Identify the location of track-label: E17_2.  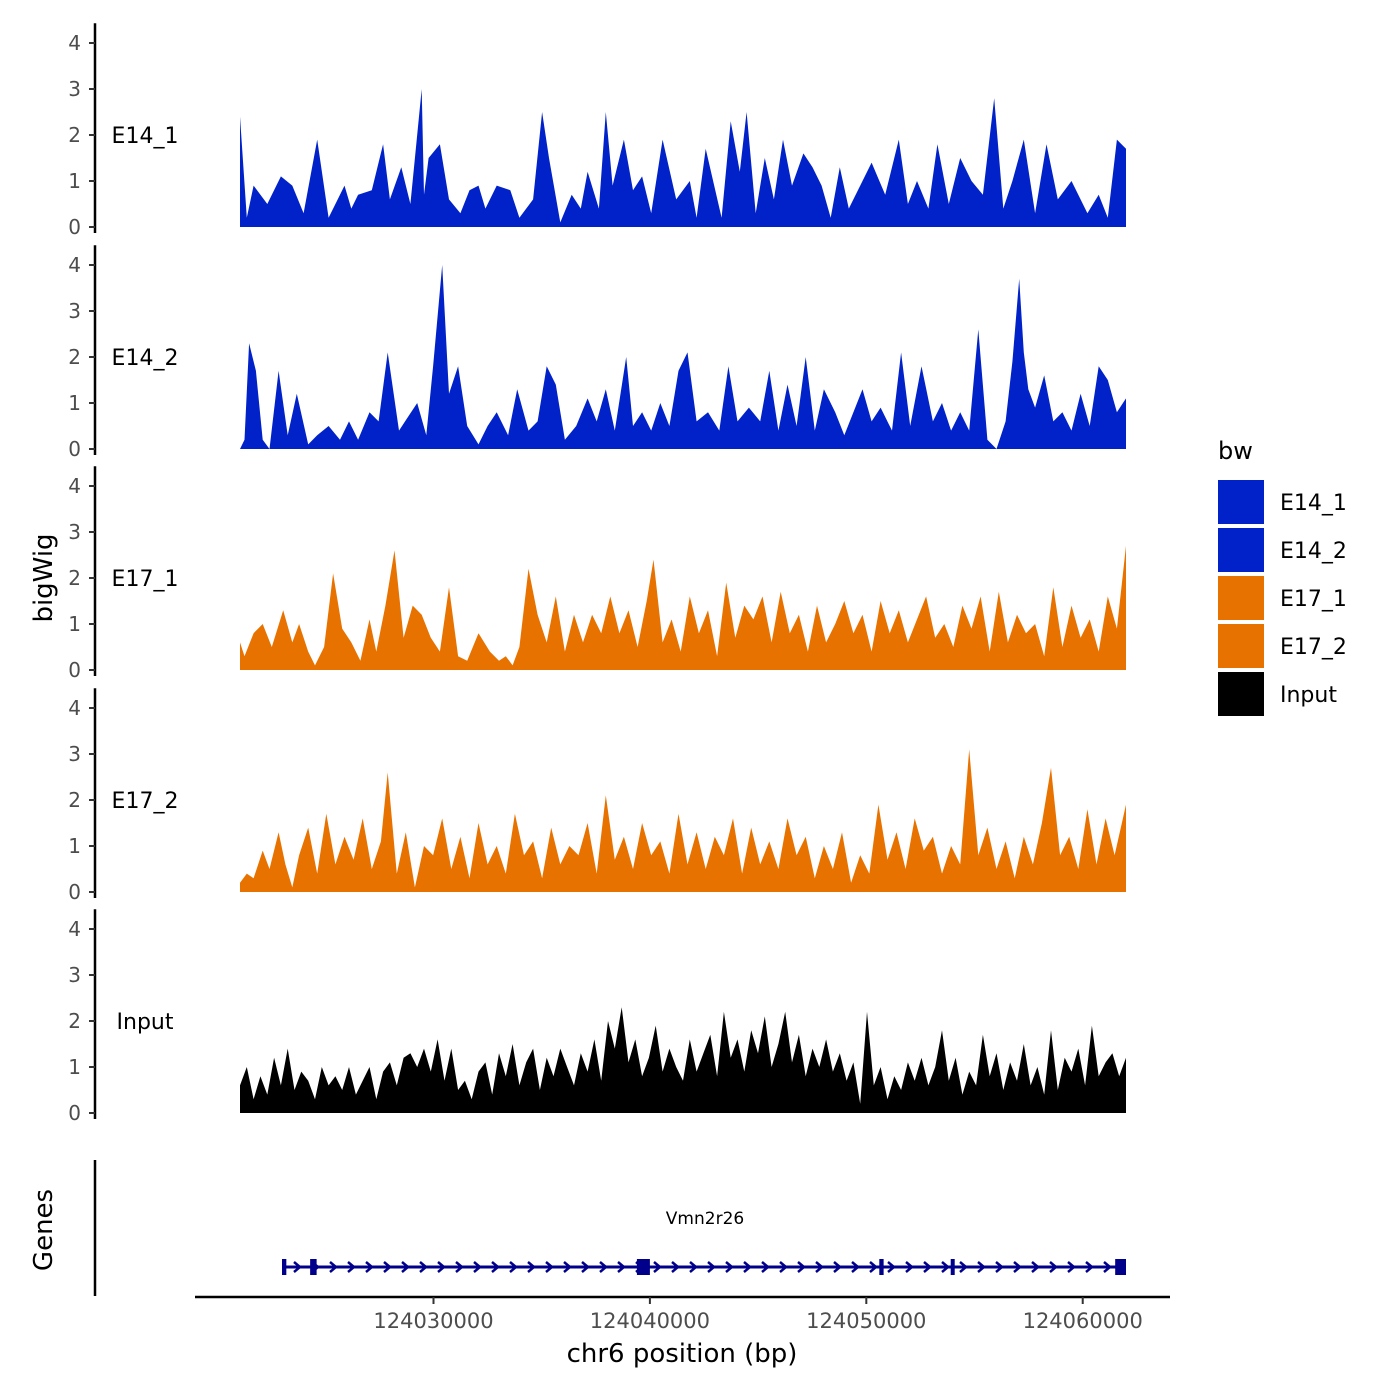
(145, 801).